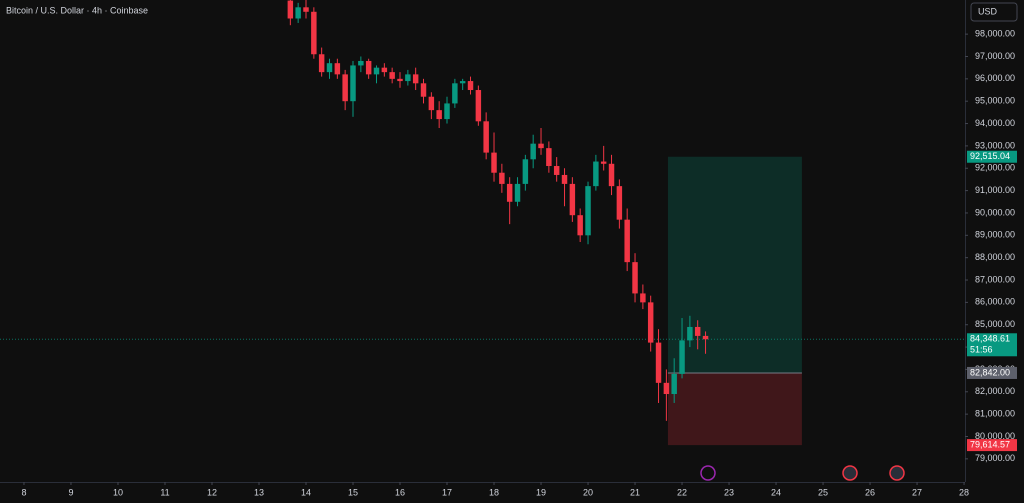 This screenshot has width=1024, height=503. I want to click on stop-label: 79,614.57, so click(990, 444).